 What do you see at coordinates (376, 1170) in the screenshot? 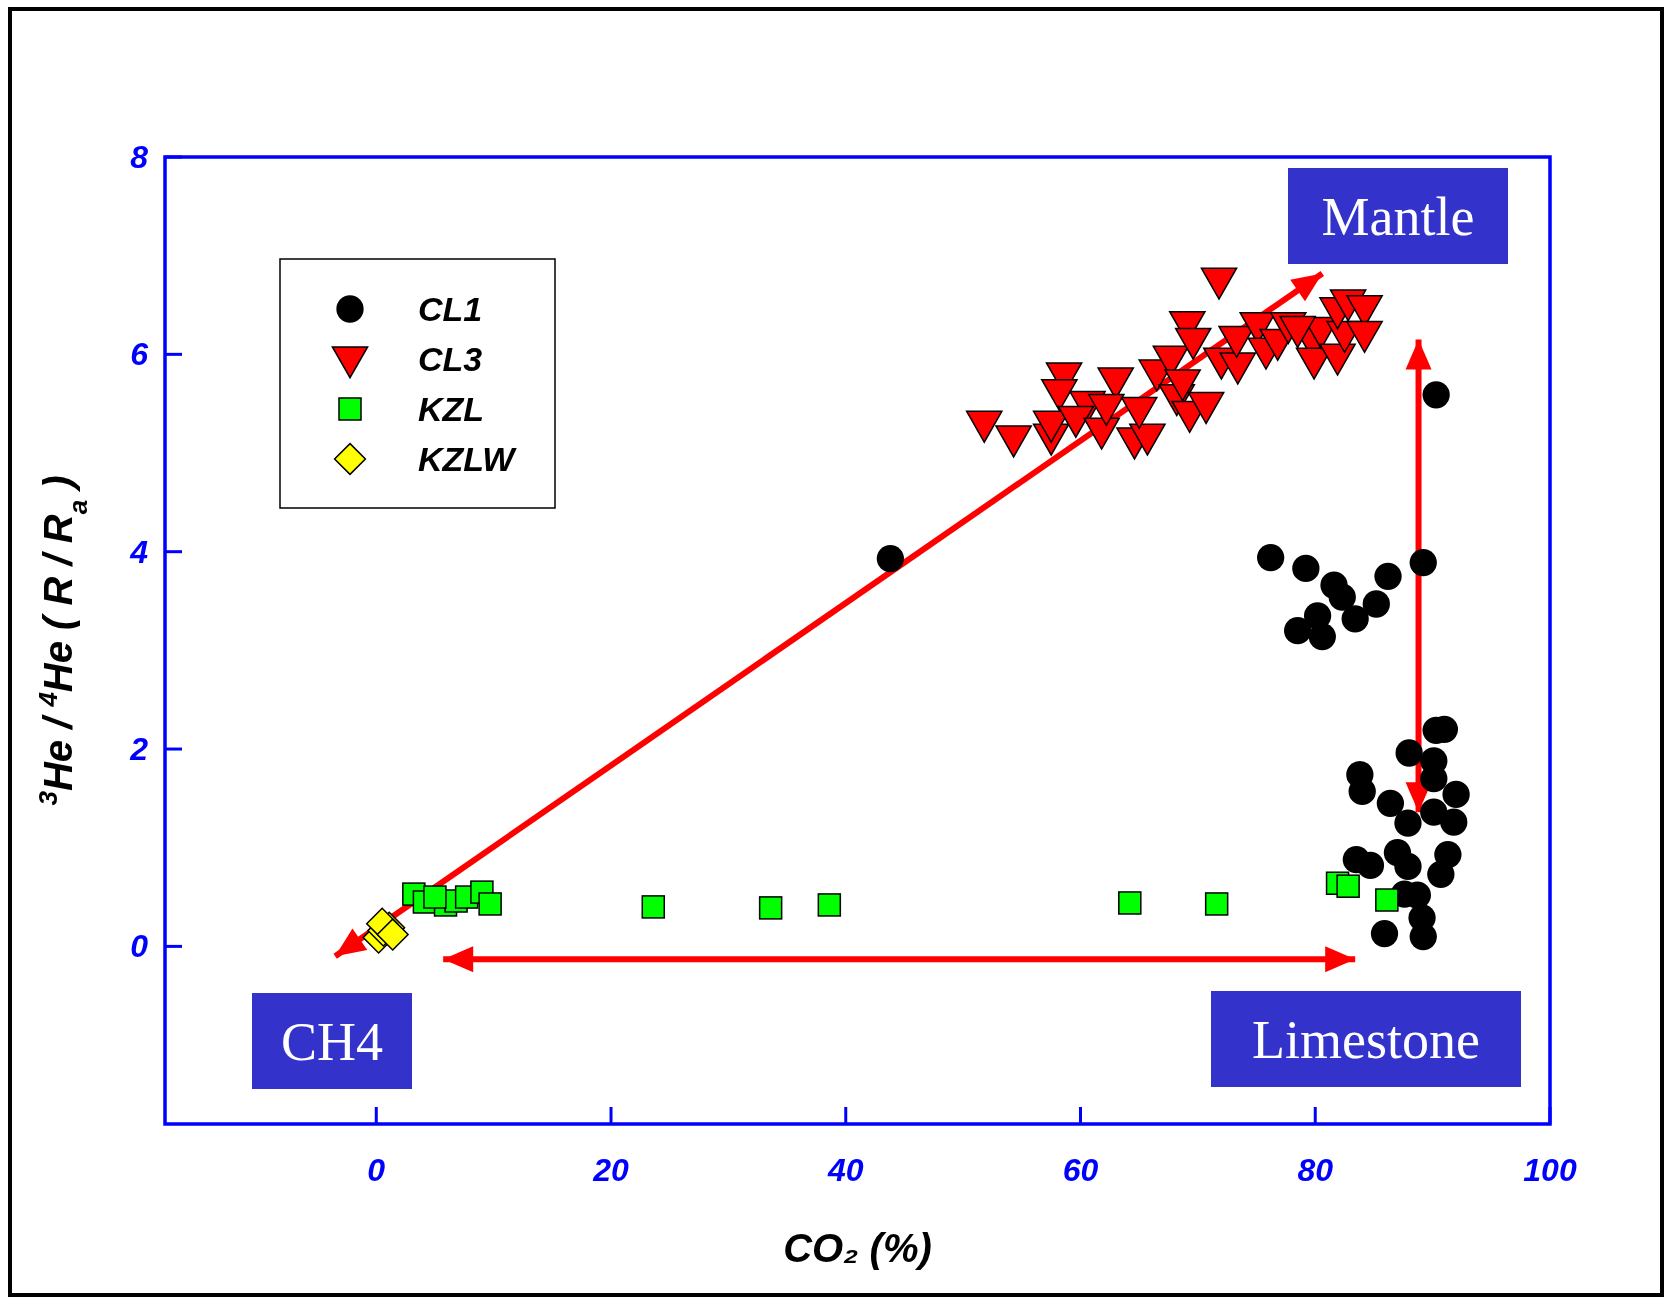
I see `x-tick-label: 0` at bounding box center [376, 1170].